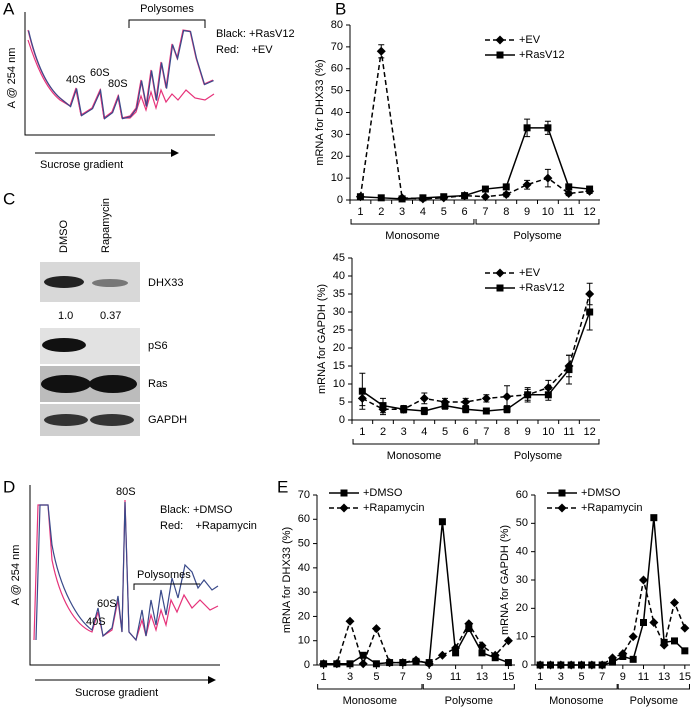  Describe the element at coordinates (482, 677) in the screenshot. I see `x-tick-label: 13` at that location.